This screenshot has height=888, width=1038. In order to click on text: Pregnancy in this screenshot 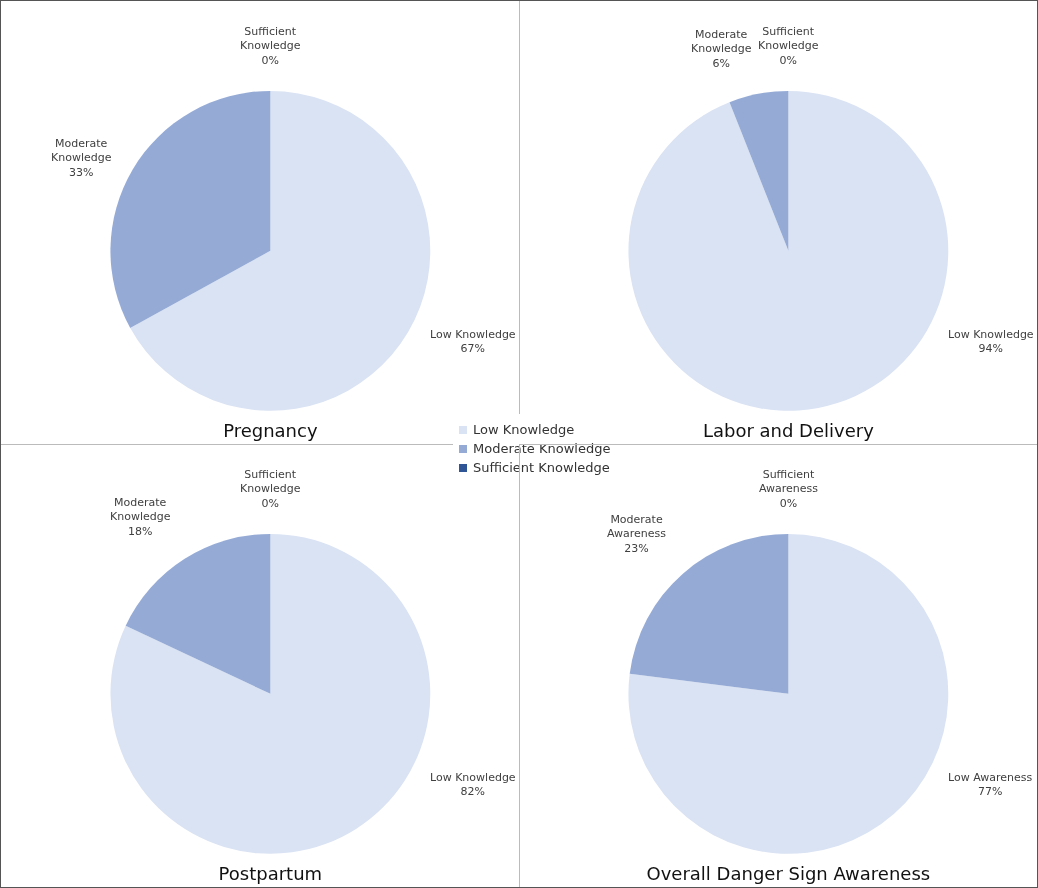, I will do `click(270, 431)`.